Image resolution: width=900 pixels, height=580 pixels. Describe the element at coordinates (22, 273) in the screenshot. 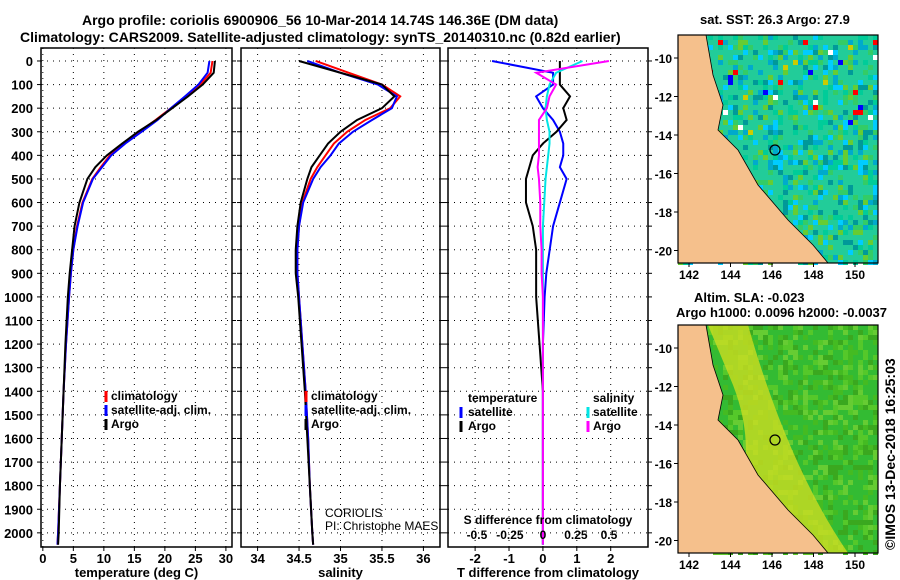

I see `y-tick-label: 900` at that location.